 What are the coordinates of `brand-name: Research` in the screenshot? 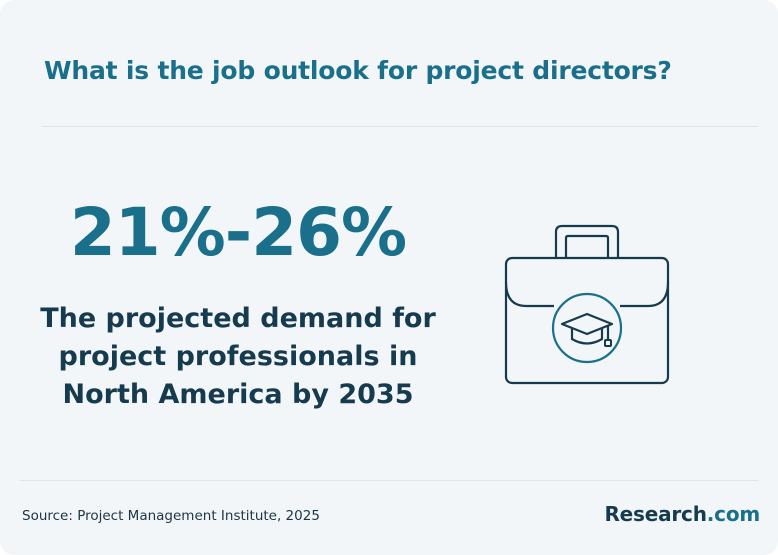 It's located at (655, 514).